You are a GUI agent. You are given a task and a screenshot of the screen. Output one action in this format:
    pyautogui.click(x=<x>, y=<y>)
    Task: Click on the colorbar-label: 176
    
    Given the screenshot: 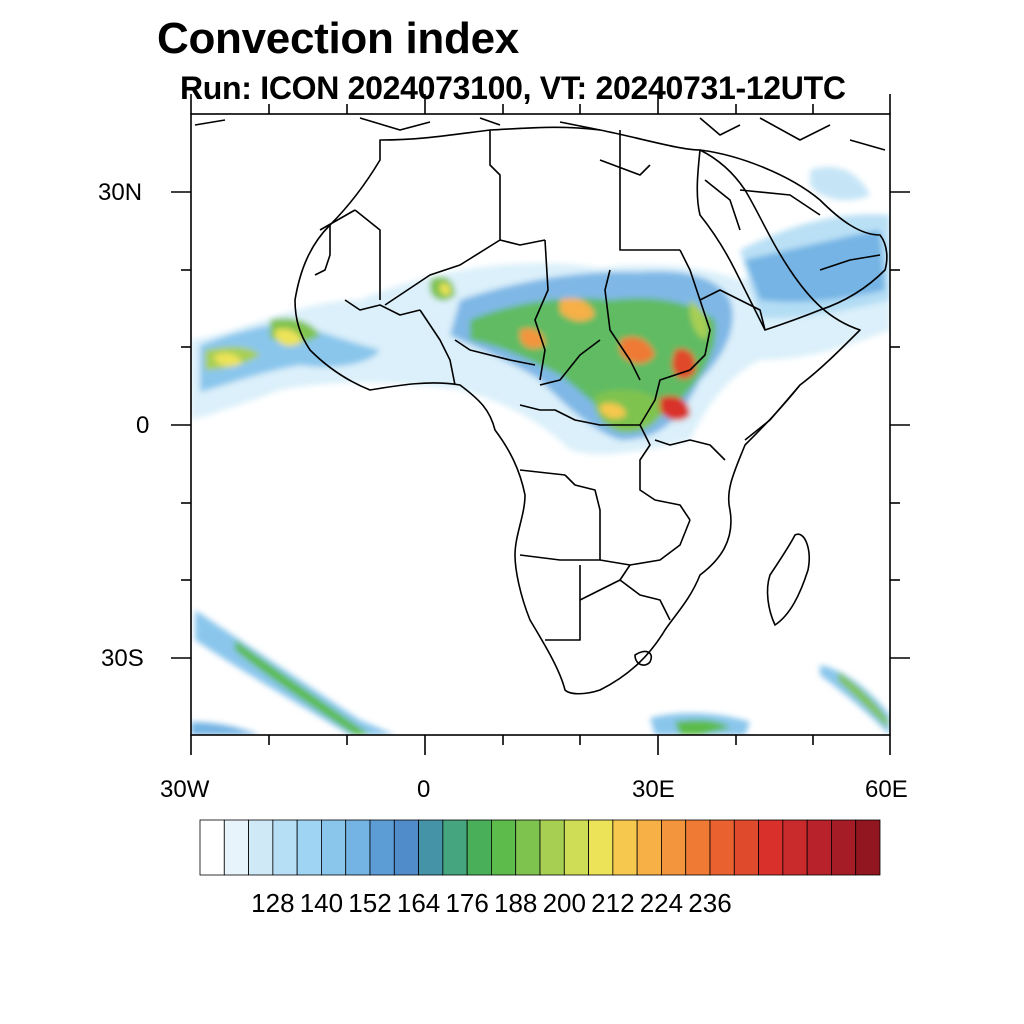 What is the action you would take?
    pyautogui.click(x=467, y=903)
    